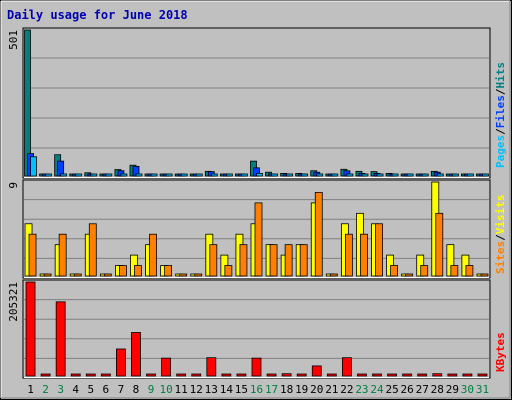 Image resolution: width=512 pixels, height=400 pixels. I want to click on axis-max-label: 9, so click(13, 185).